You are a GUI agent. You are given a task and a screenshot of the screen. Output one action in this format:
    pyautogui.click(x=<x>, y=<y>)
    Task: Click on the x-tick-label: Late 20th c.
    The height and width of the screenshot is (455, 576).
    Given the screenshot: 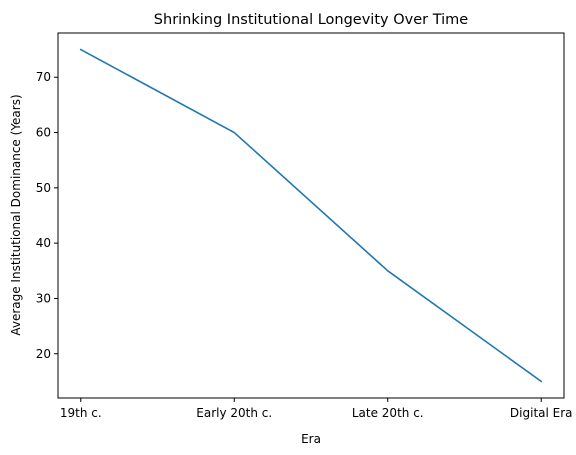 What is the action you would take?
    pyautogui.click(x=388, y=413)
    